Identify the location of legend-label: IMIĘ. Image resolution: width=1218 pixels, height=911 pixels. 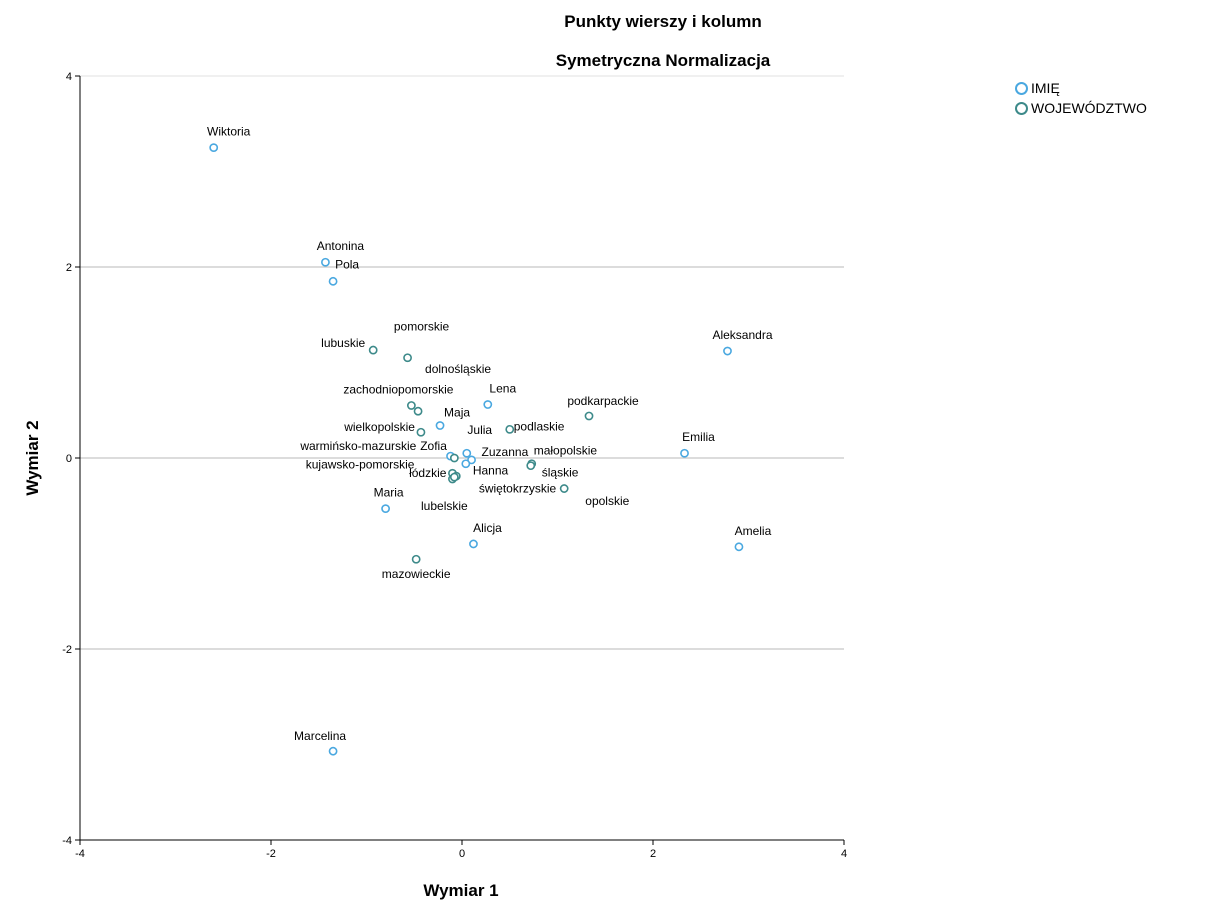
(1045, 88).